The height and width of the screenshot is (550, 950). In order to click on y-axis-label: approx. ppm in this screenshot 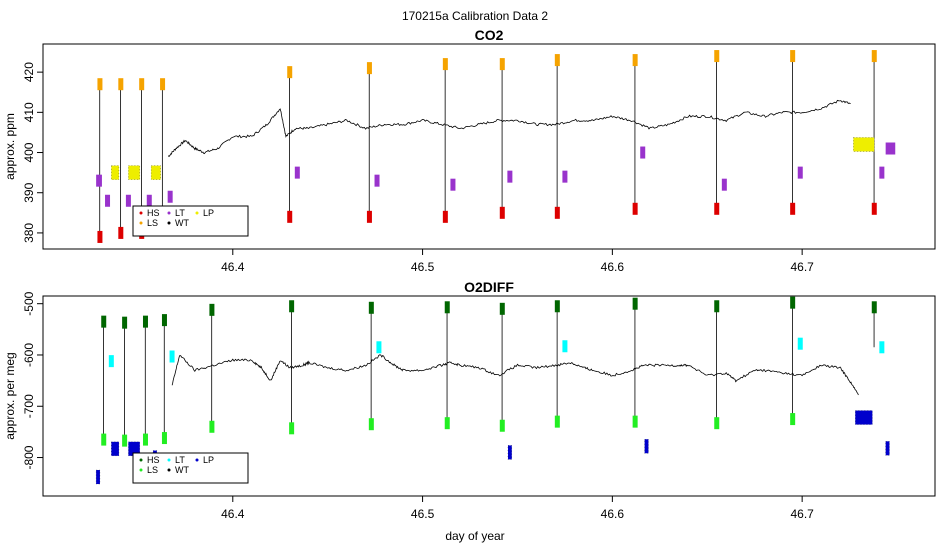, I will do `click(10, 146)`.